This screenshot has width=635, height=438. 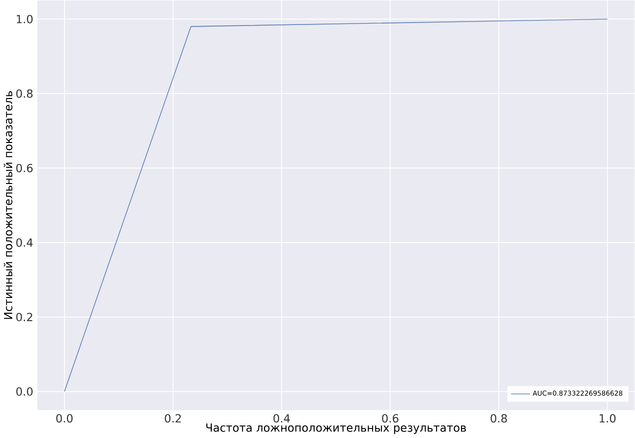 I want to click on y-axis-title: Истинный положительный показатель, so click(x=8, y=205).